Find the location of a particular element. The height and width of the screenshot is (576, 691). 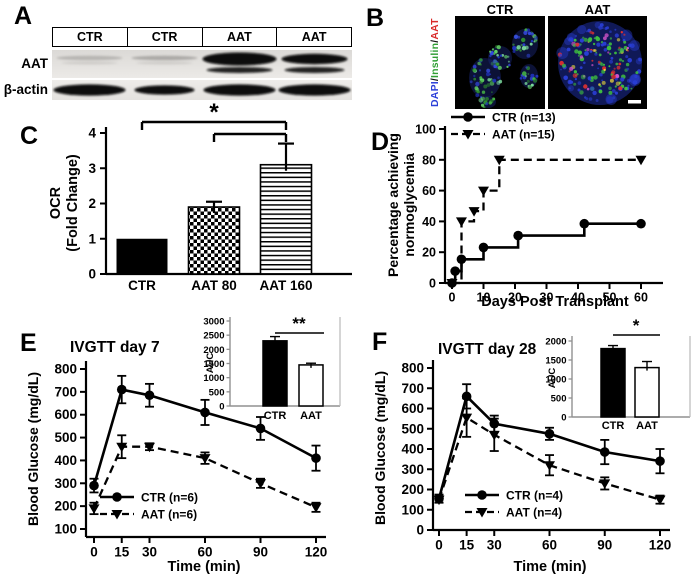

inset-y-tick-label: 2000 is located at coordinates (213, 350).